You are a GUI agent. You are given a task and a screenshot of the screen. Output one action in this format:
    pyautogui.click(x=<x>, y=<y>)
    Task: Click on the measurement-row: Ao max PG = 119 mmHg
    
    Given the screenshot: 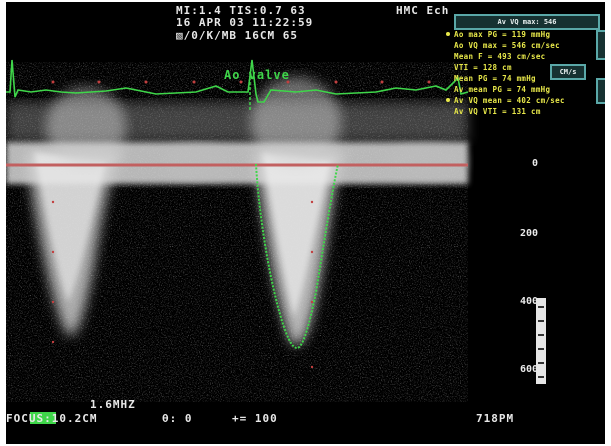 What is the action you would take?
    pyautogui.click(x=502, y=34)
    